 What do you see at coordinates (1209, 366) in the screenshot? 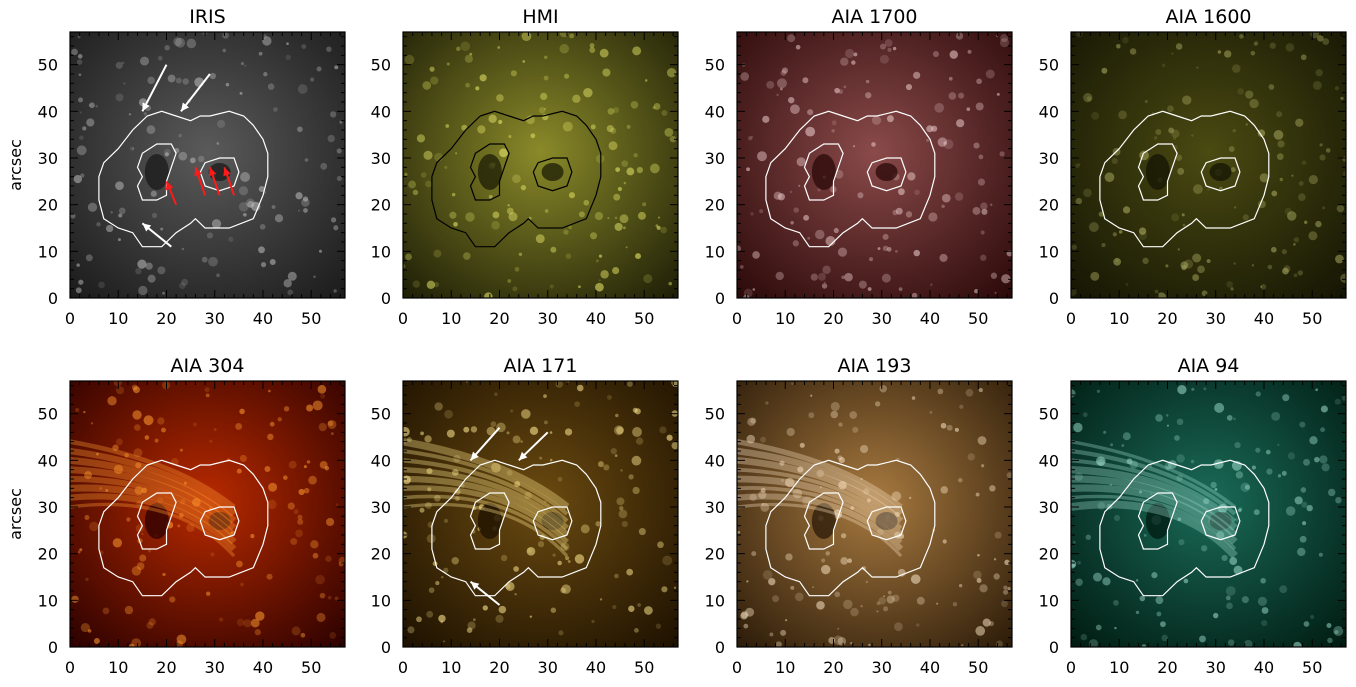
I see `panel-title: AIA 94` at bounding box center [1209, 366].